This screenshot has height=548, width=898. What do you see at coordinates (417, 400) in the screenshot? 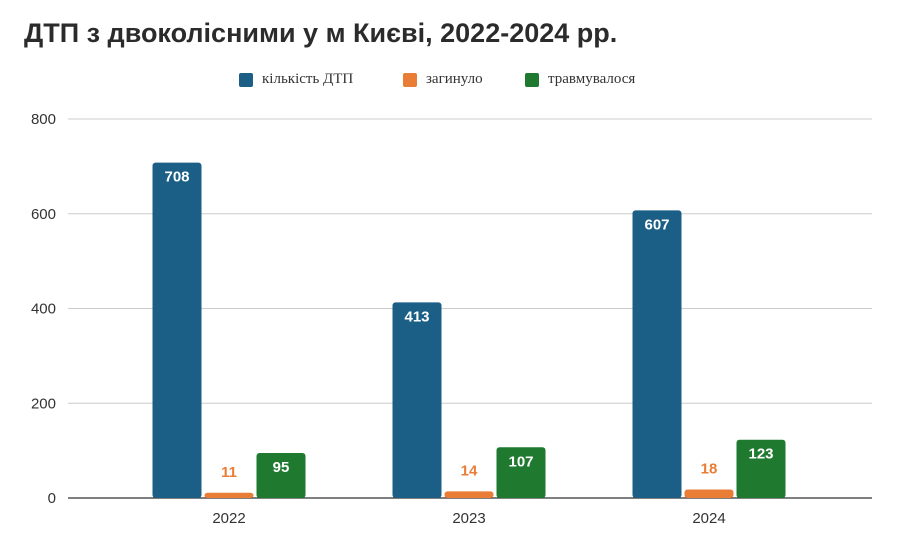
I see `bar-2023-s0` at bounding box center [417, 400].